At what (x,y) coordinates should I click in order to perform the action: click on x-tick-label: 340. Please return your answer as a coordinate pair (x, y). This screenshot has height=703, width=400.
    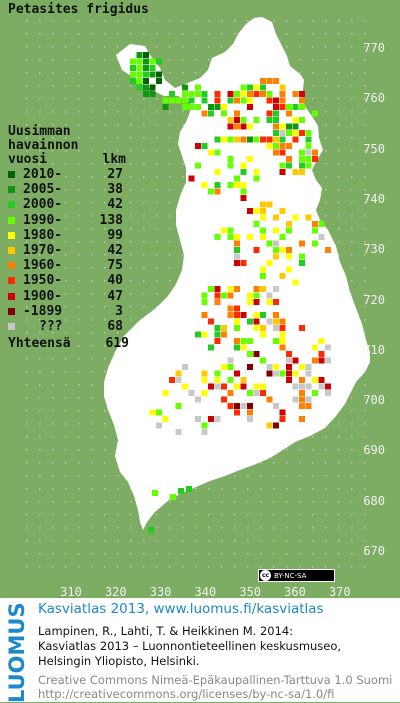
    Looking at the image, I should click on (205, 592).